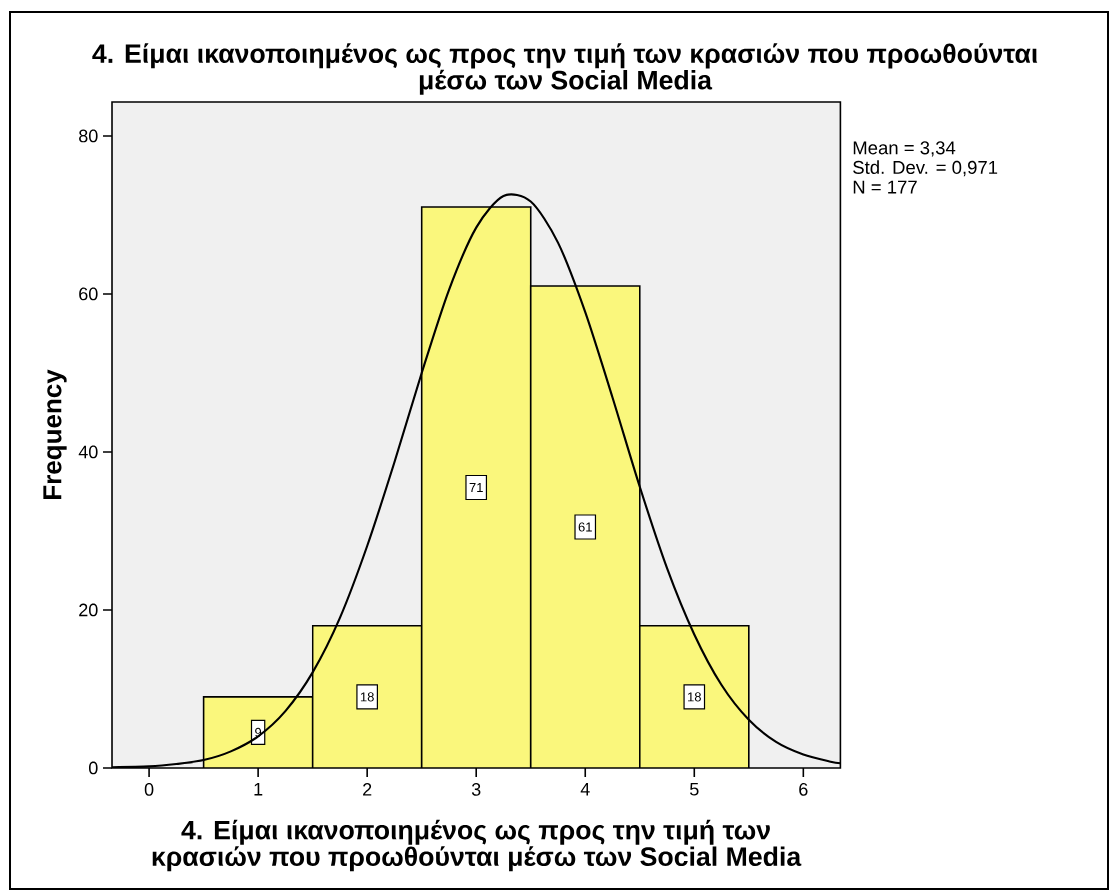  Describe the element at coordinates (585, 527) in the screenshot. I see `data-label: 61` at that location.